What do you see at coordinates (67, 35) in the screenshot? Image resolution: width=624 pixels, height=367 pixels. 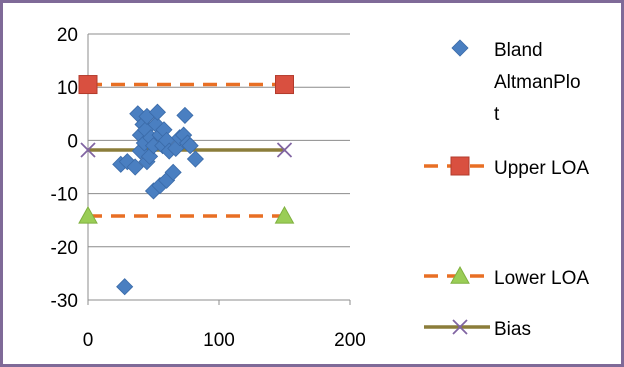 I see `y-tick-label: 20` at bounding box center [67, 35].